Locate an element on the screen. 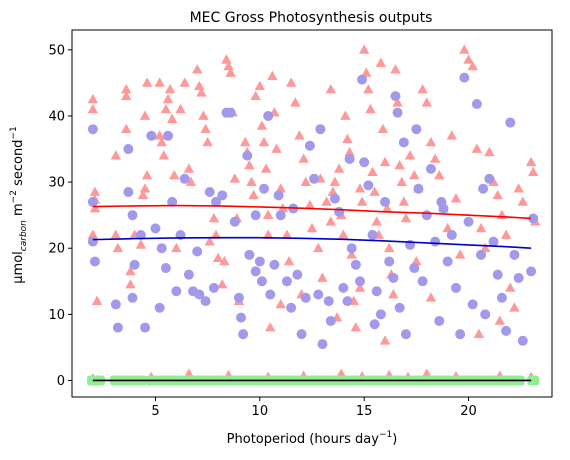 Image resolution: width=570 pixels, height=460 pixels. x-axis-title: Photoperiod (hours day−1) is located at coordinates (312, 438).